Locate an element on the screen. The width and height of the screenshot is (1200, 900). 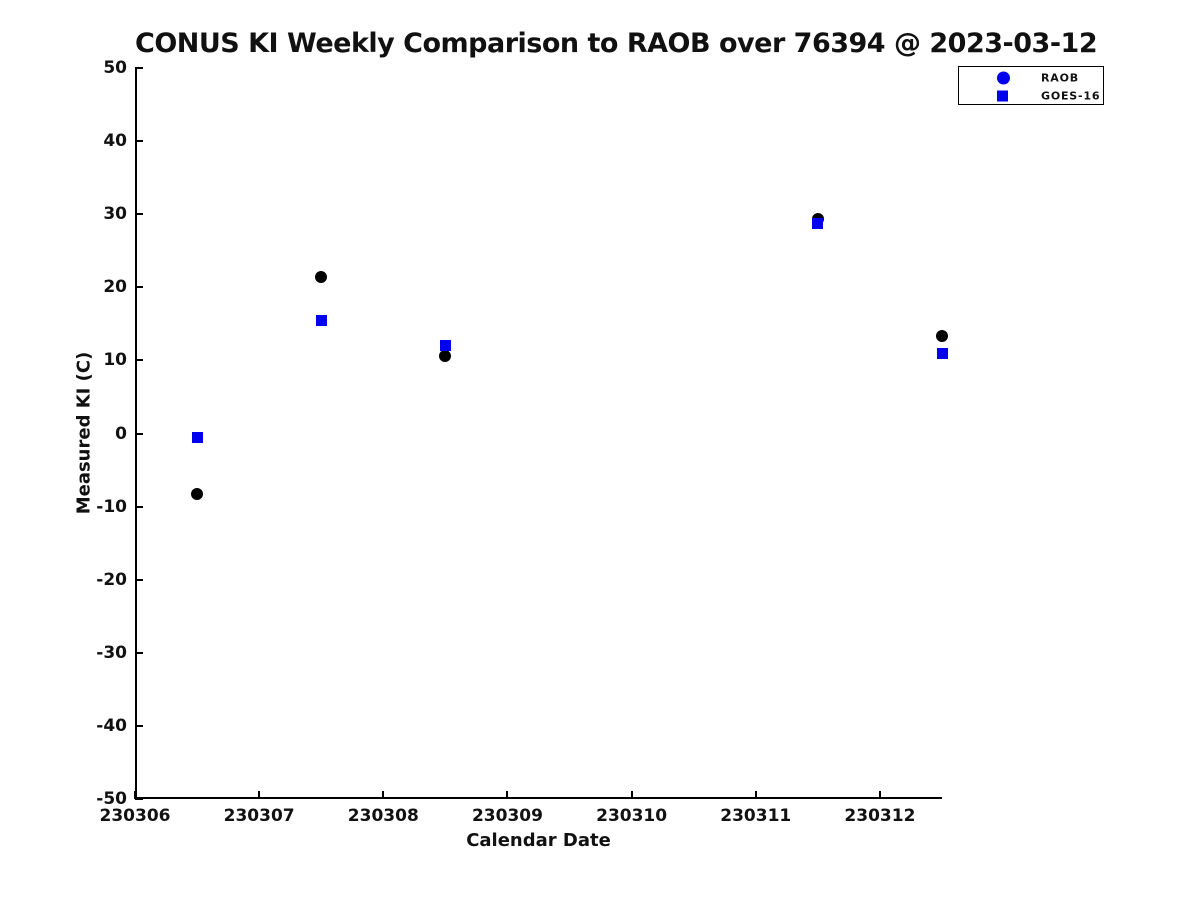
legend-label: GOES-16 is located at coordinates (1071, 95).